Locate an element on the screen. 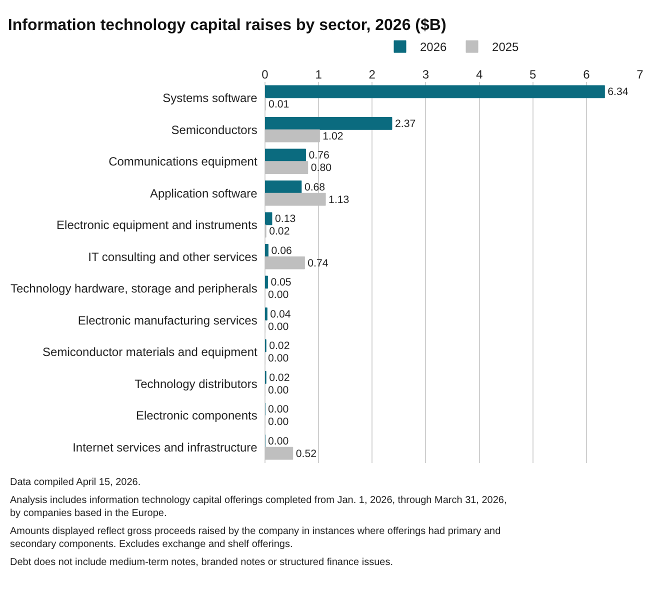 This screenshot has width=660, height=613. chart-title: Information technology capital raises by sector, 2026 ($B) is located at coordinates (227, 25).